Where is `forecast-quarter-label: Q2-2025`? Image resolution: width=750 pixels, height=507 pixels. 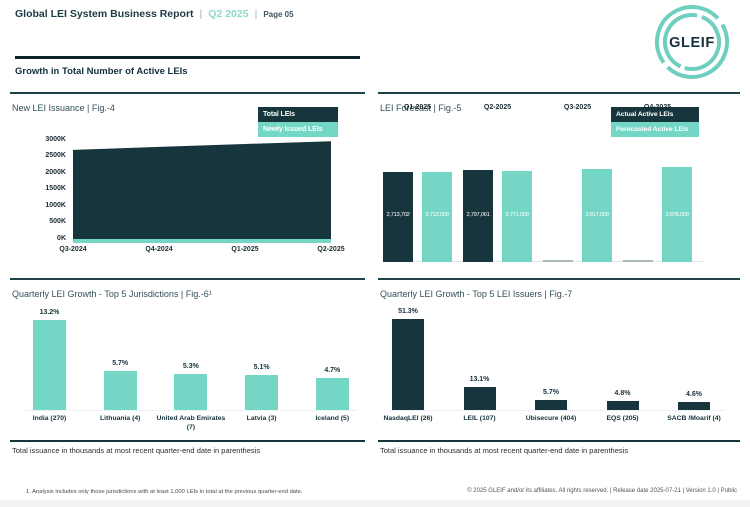
forecast-quarter-label: Q2-2025 is located at coordinates (497, 107).